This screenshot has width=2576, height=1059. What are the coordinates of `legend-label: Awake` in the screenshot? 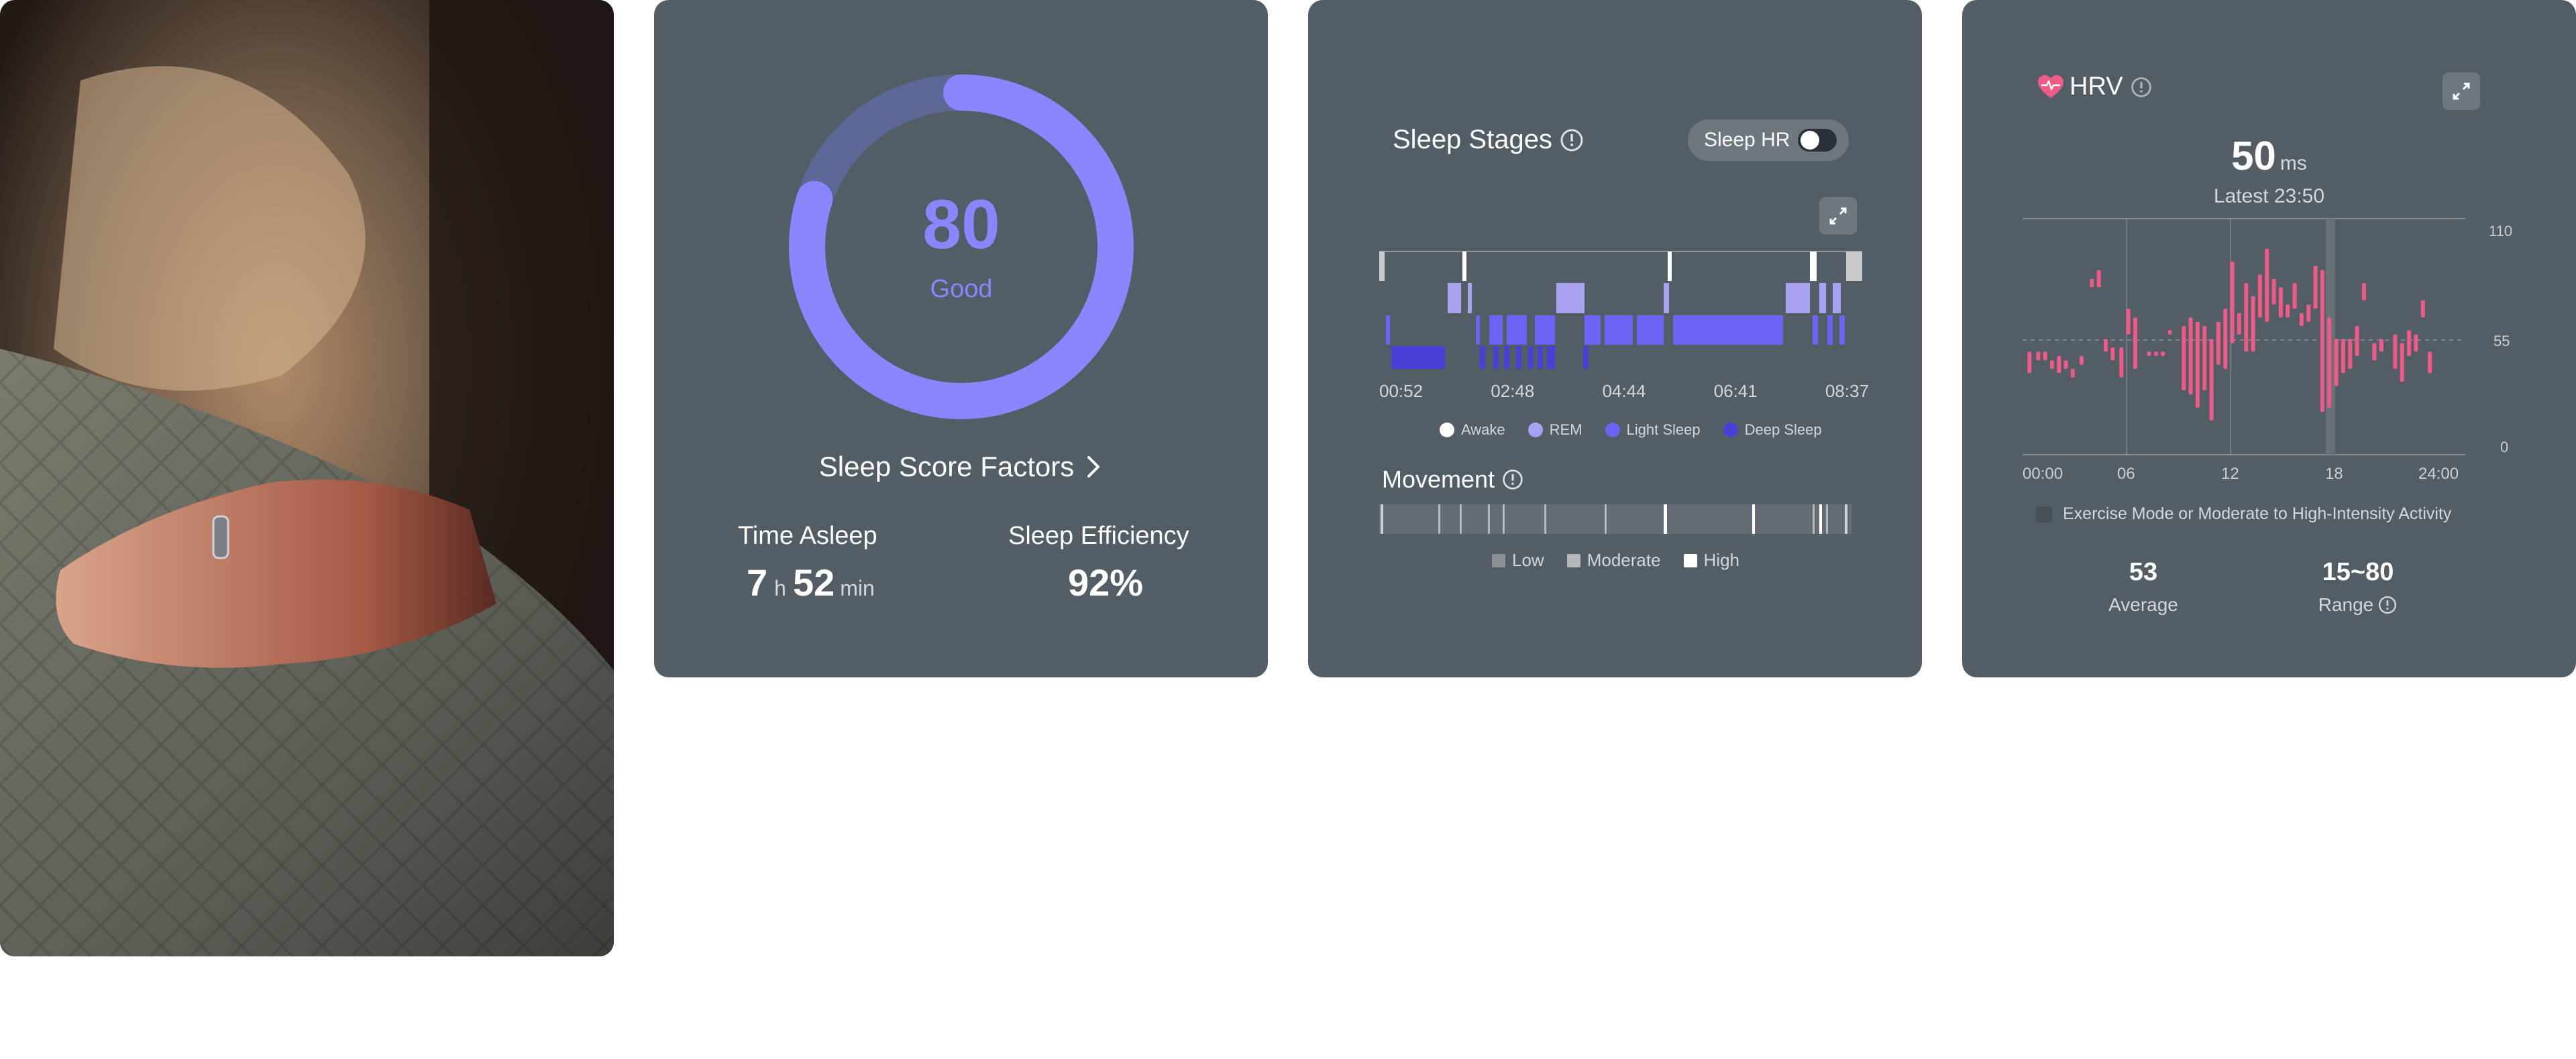 It's located at (1483, 429).